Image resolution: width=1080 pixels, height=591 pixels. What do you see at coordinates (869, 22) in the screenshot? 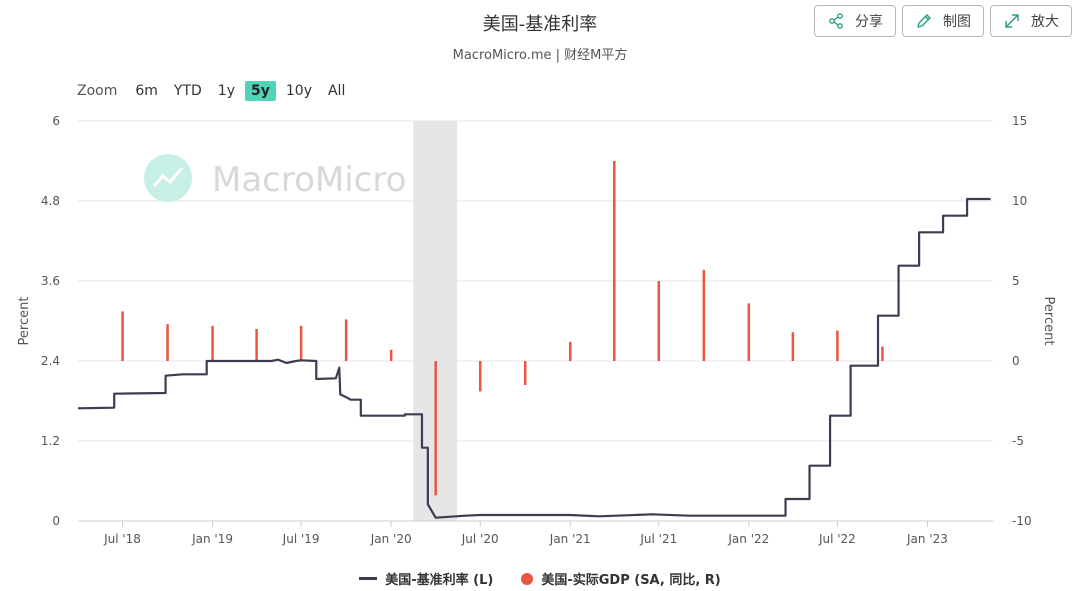
I see `share-label: 分享` at bounding box center [869, 22].